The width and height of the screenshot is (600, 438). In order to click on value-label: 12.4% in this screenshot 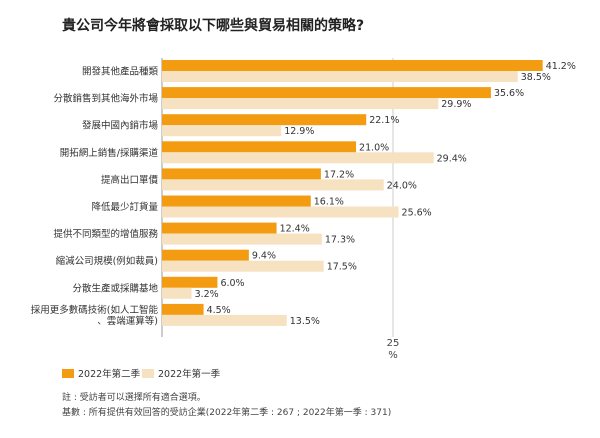, I will do `click(295, 229)`.